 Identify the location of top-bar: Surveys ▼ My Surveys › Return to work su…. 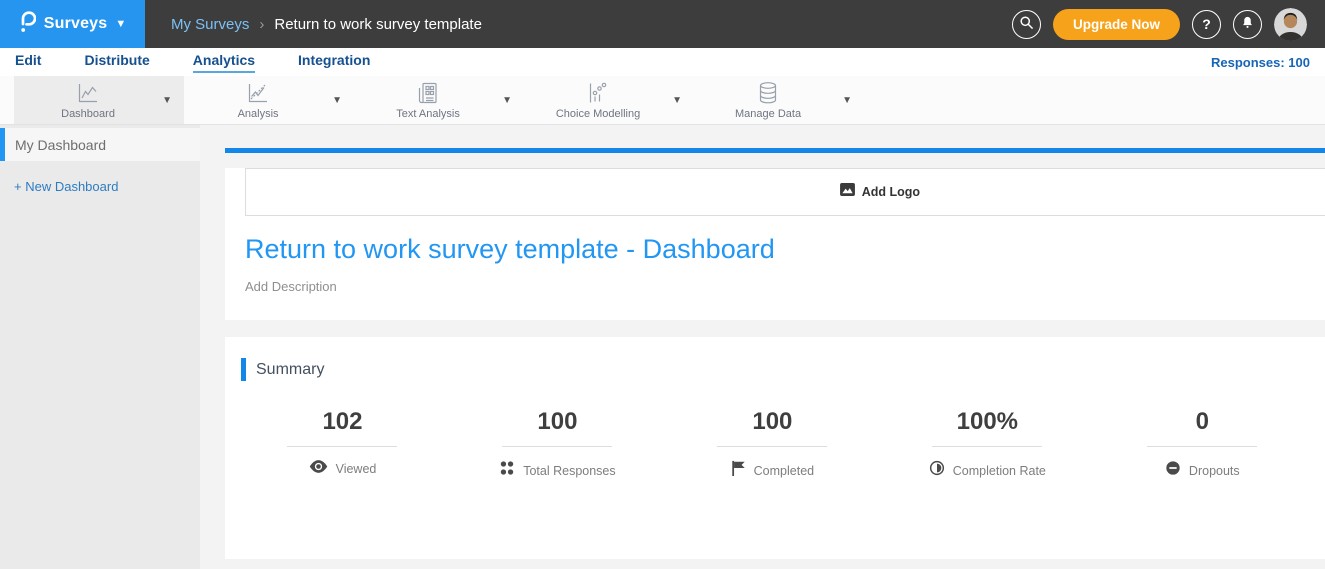
(662, 24).